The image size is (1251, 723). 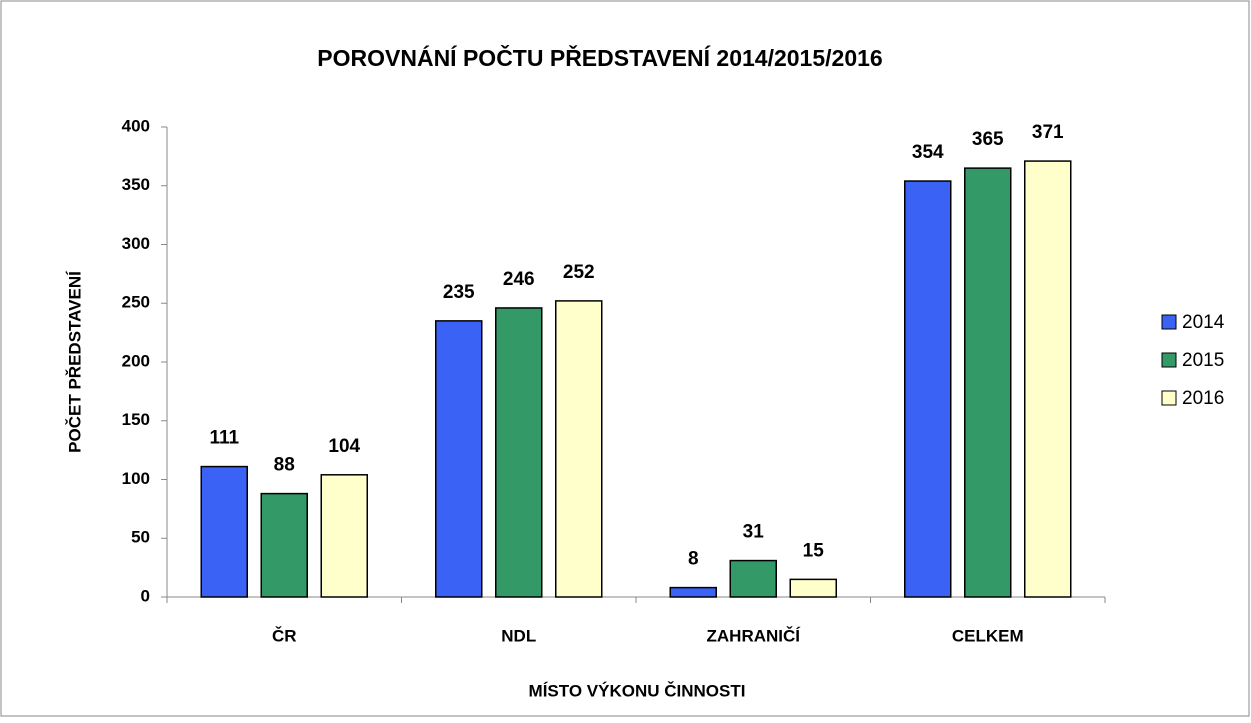 What do you see at coordinates (1203, 360) in the screenshot?
I see `legend-label: 2015` at bounding box center [1203, 360].